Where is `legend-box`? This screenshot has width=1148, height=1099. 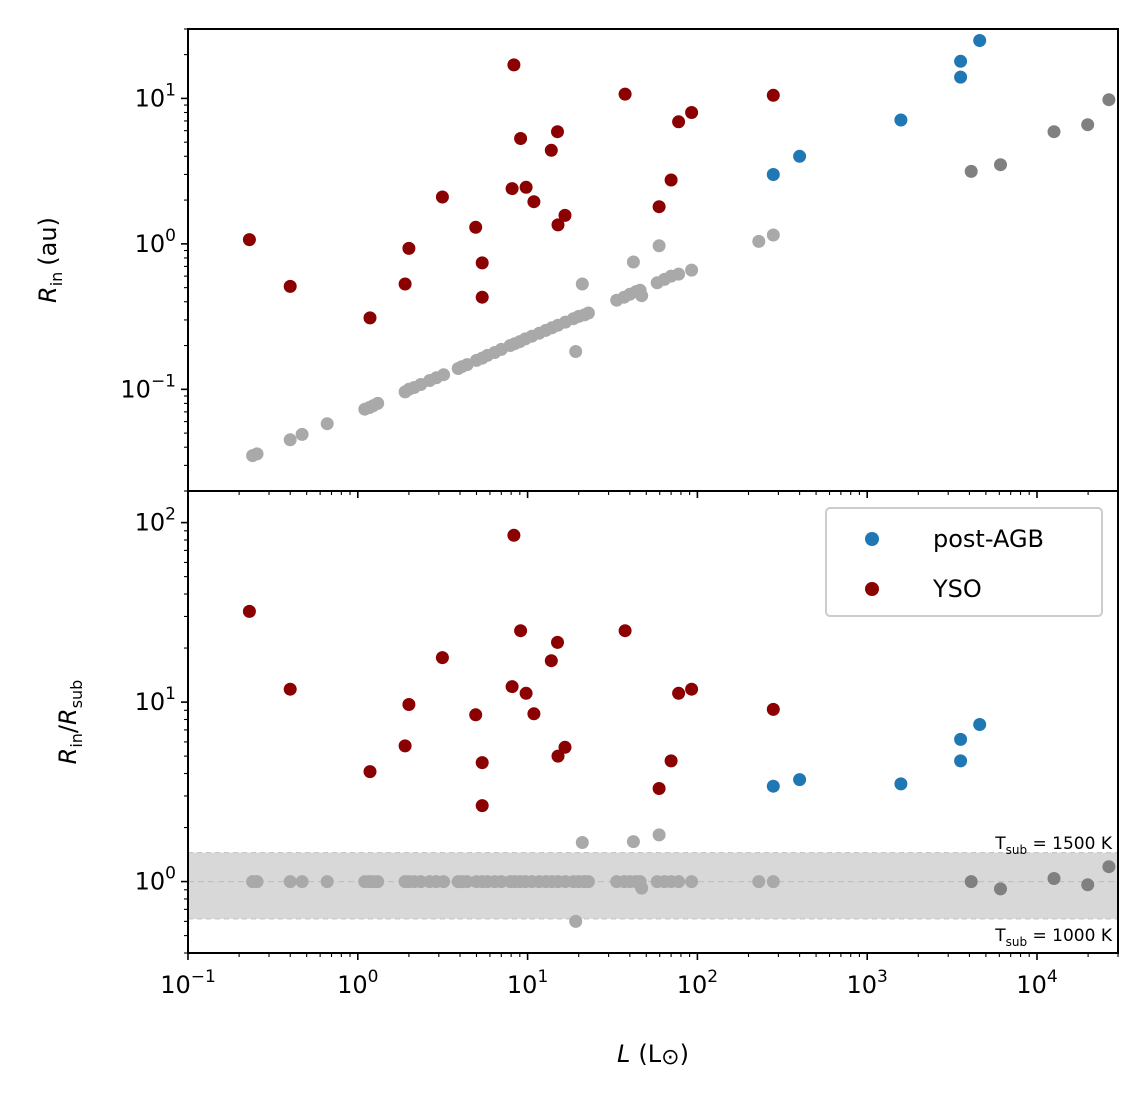
legend-box is located at coordinates (964, 562).